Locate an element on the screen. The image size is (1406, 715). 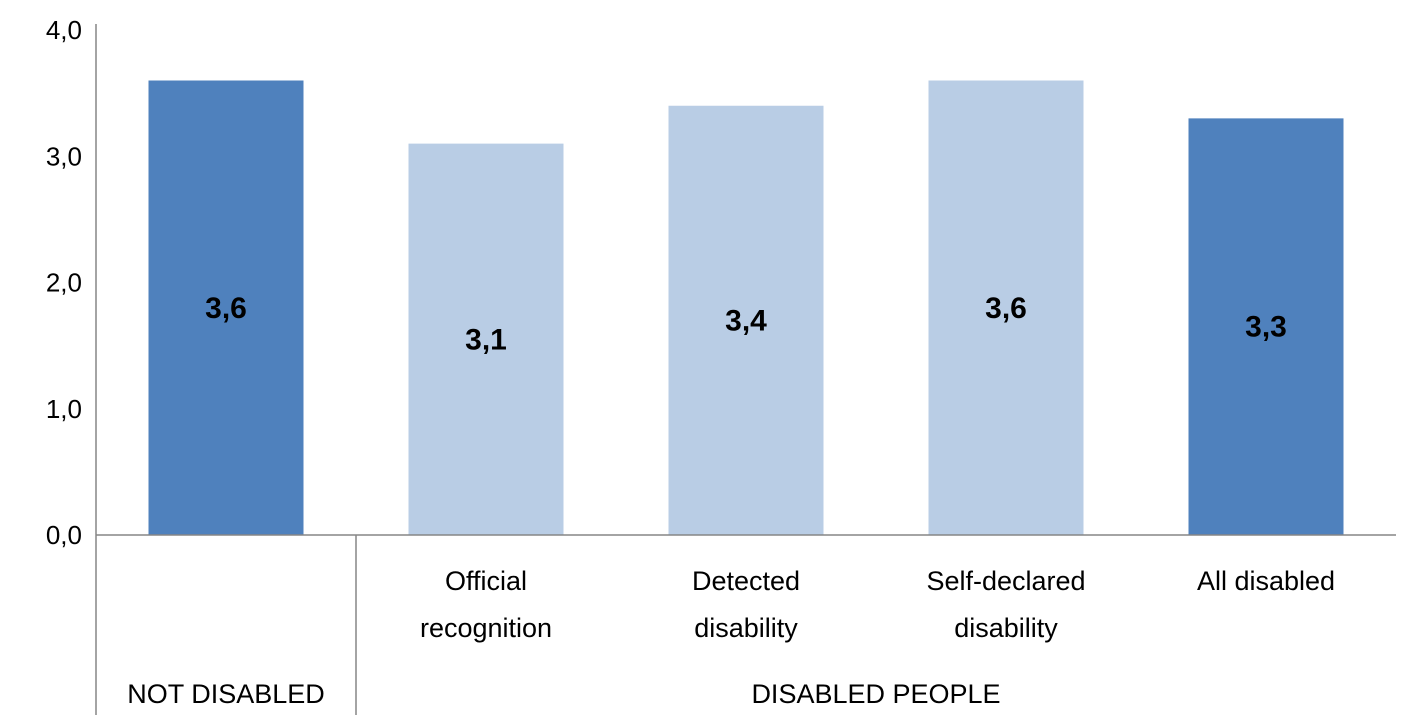
data-label: 3,1 is located at coordinates (486, 339).